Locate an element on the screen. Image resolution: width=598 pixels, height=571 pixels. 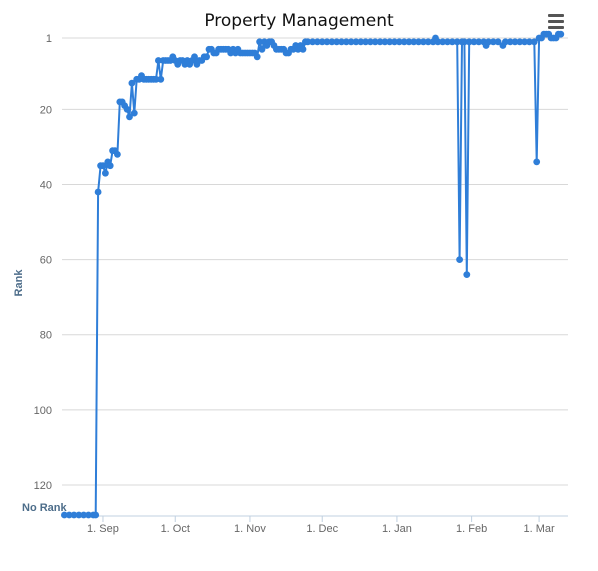
hamburger-menu-icon is located at coordinates (556, 21).